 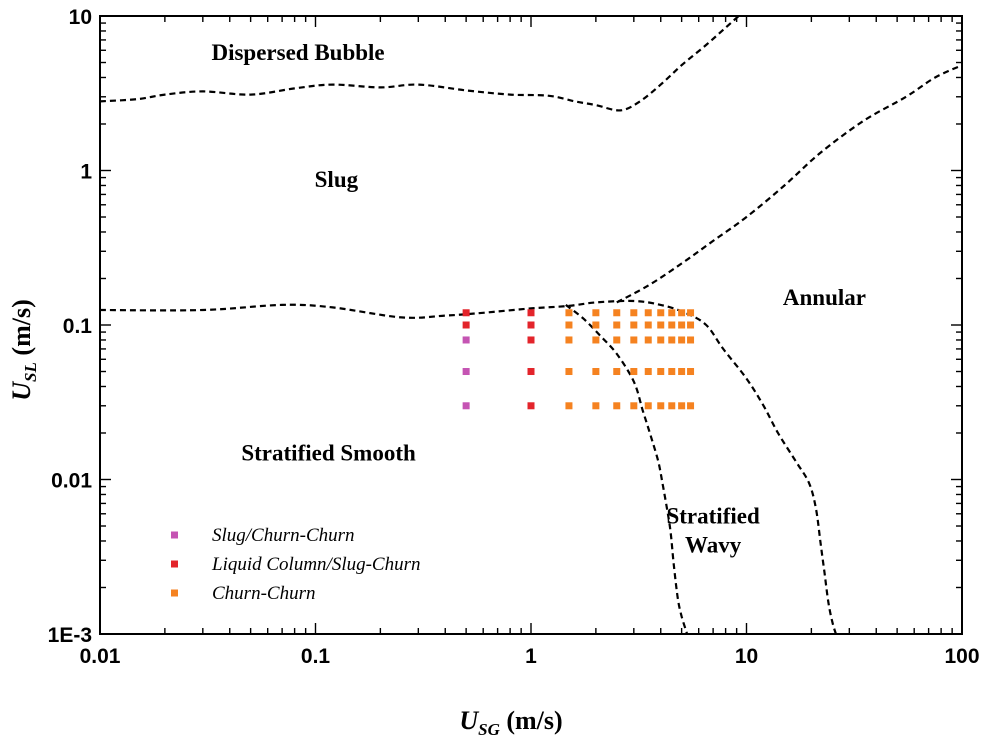 What do you see at coordinates (86, 172) in the screenshot?
I see `y-tick-label: 1` at bounding box center [86, 172].